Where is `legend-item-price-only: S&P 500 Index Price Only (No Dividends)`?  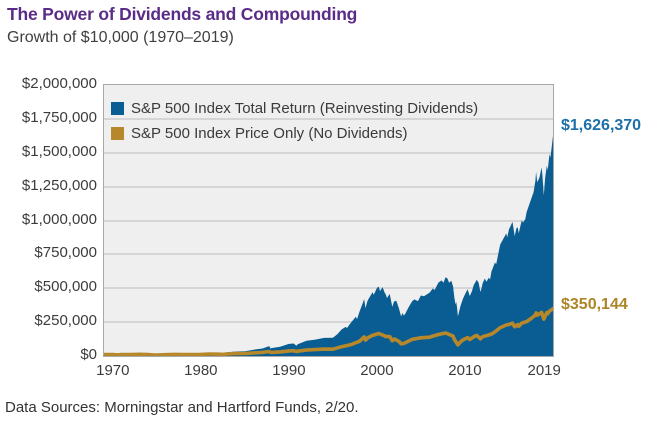
legend-item-price-only: S&P 500 Index Price Only (No Dividends) is located at coordinates (294, 133).